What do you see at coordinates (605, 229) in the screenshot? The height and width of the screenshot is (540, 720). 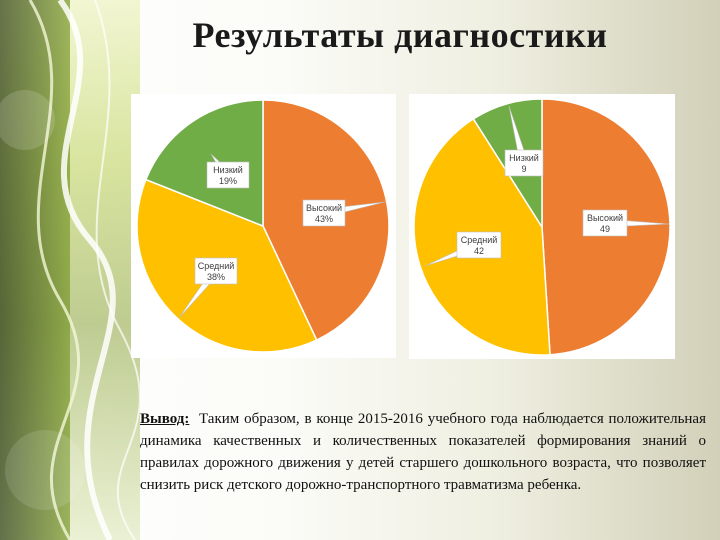 I see `pie-2-value-label-1: 49` at bounding box center [605, 229].